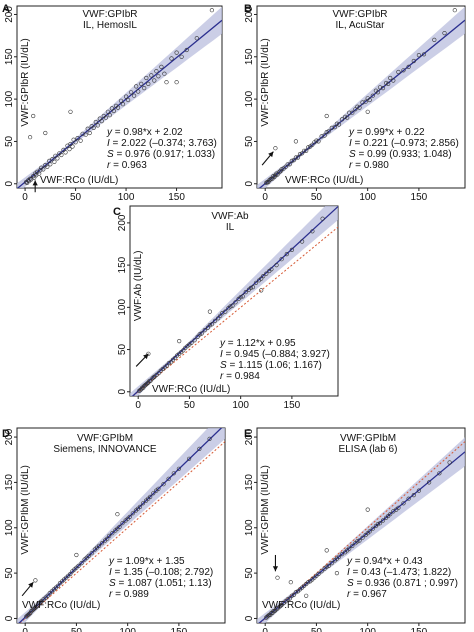  I want to click on stats-line-c: r = 0.984, so click(240, 376).